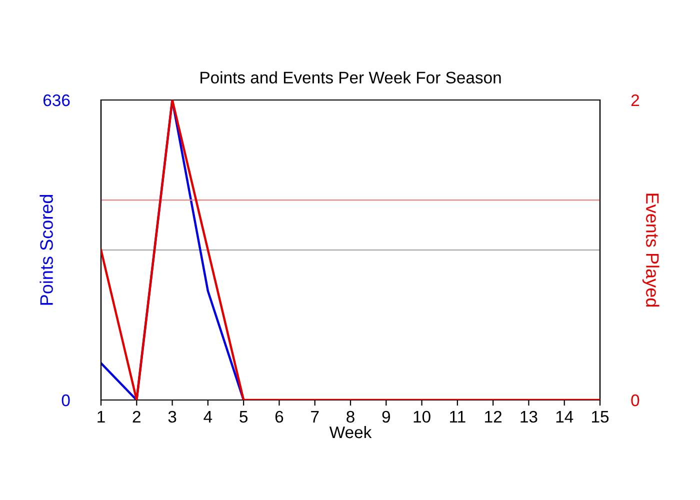 The width and height of the screenshot is (700, 500). What do you see at coordinates (350, 77) in the screenshot?
I see `chart-title: Points and Events Per Week For Season` at bounding box center [350, 77].